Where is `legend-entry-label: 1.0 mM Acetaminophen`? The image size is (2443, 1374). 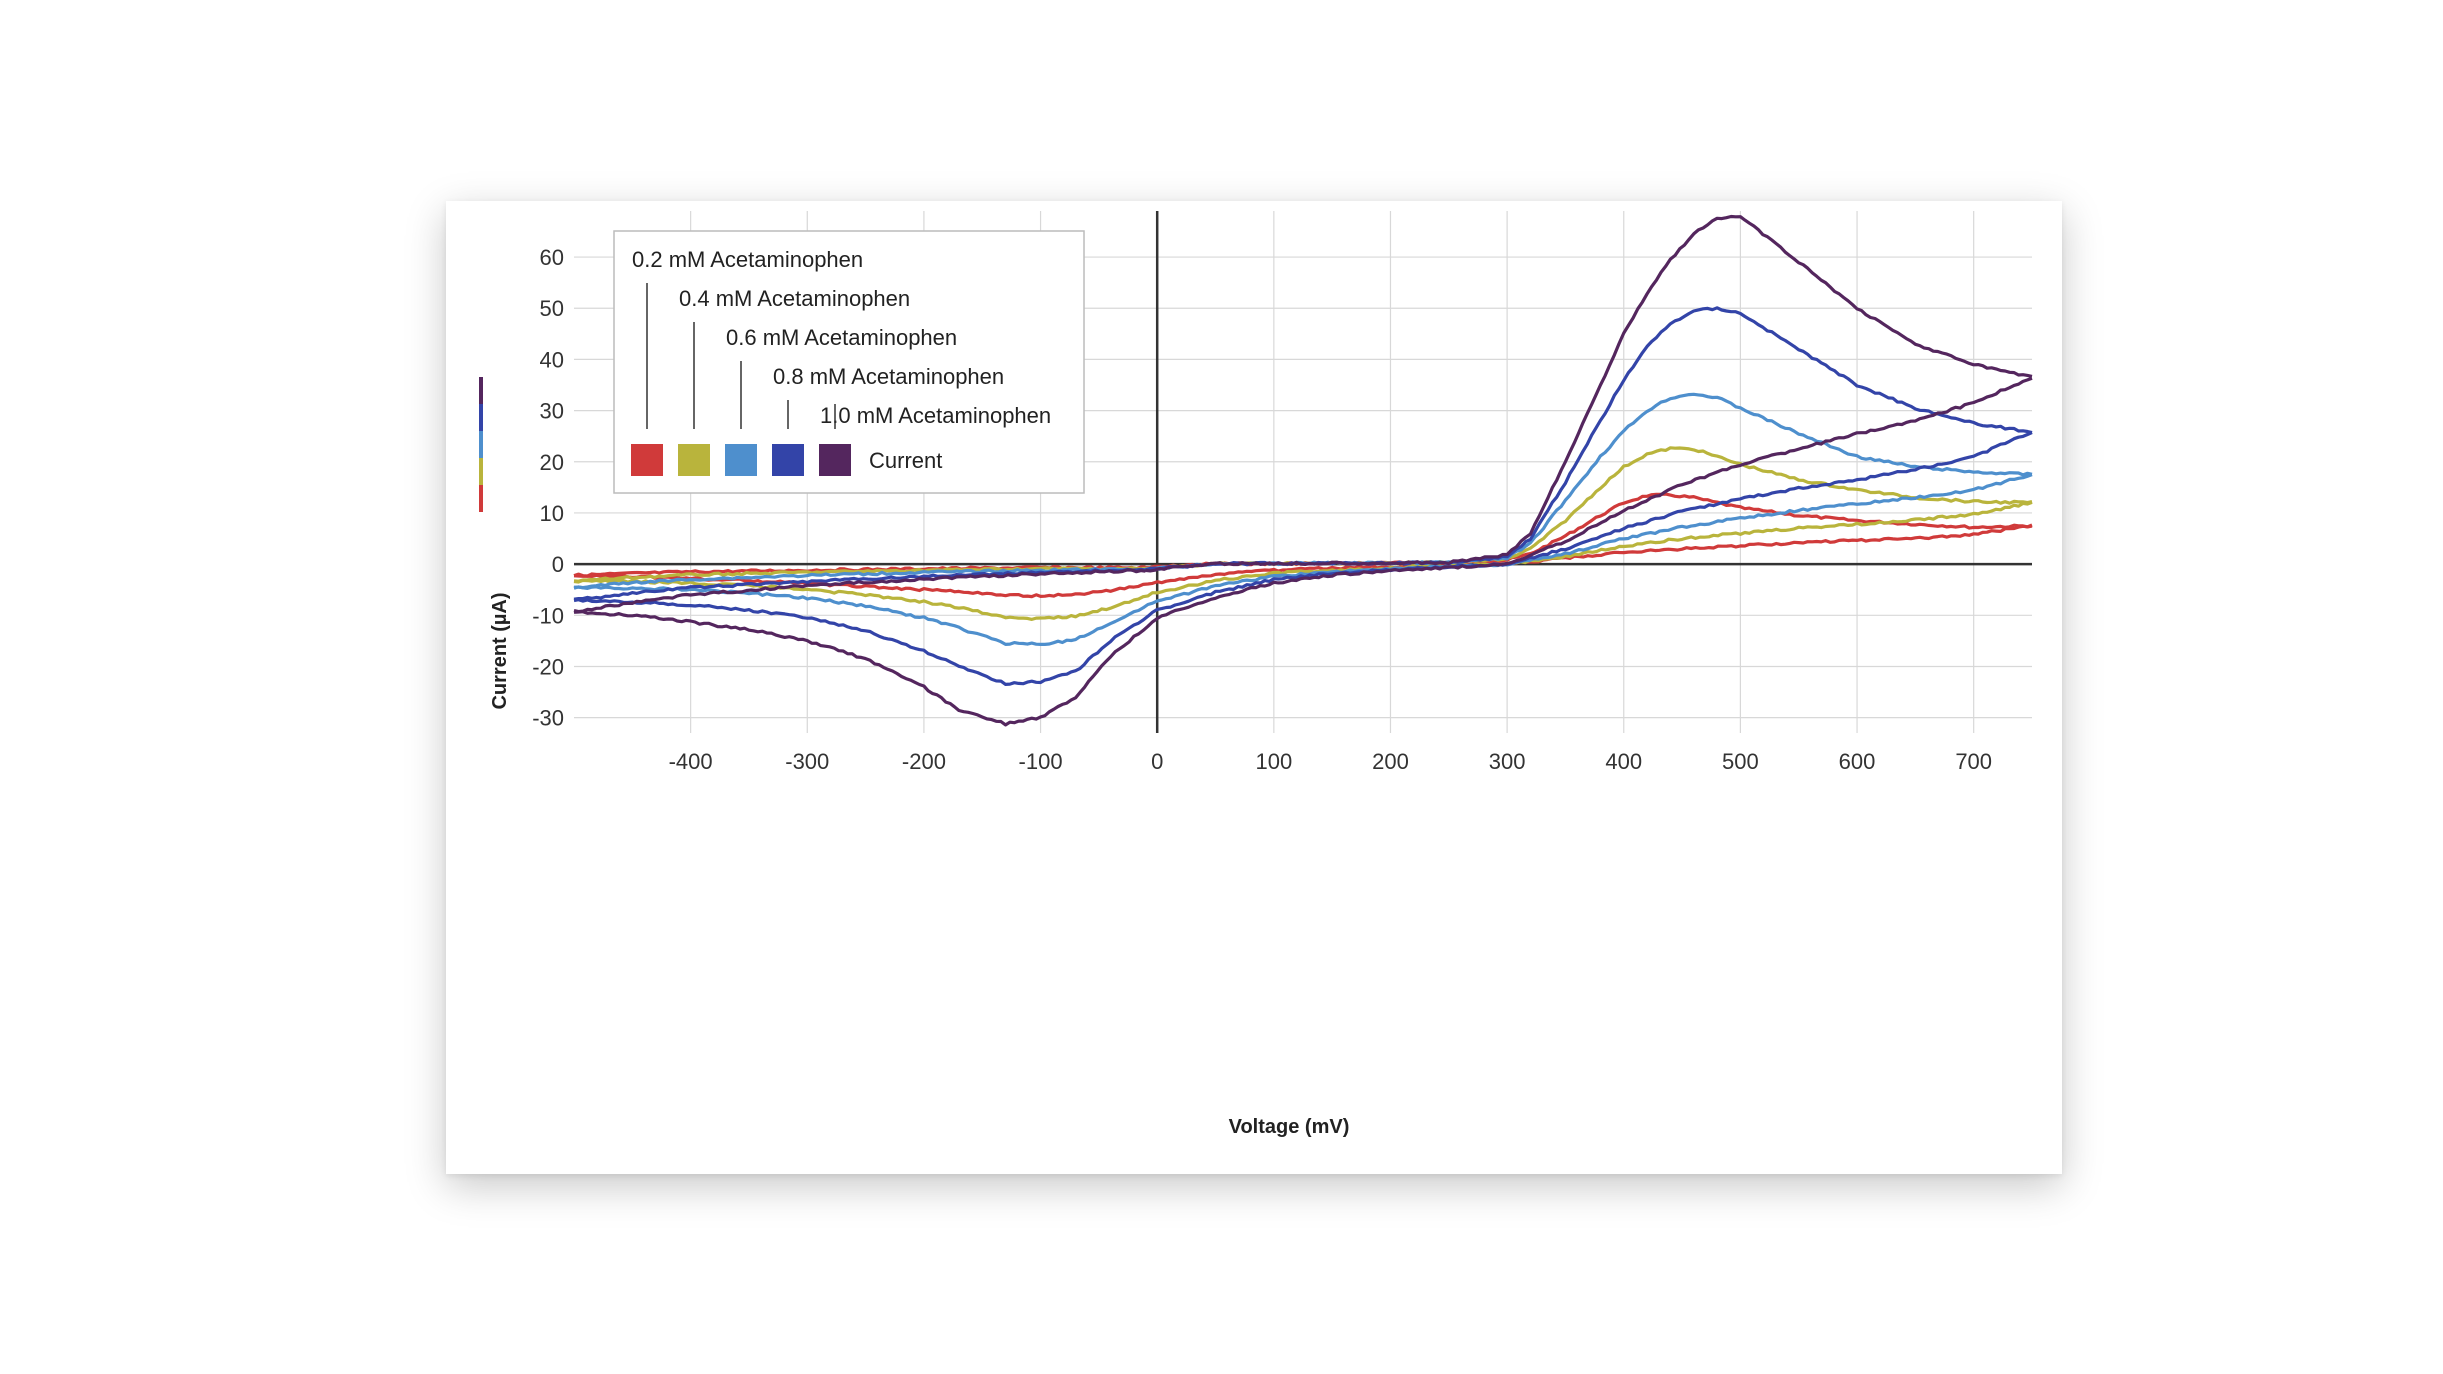
legend-entry-label: 1.0 mM Acetaminophen is located at coordinates (935, 415).